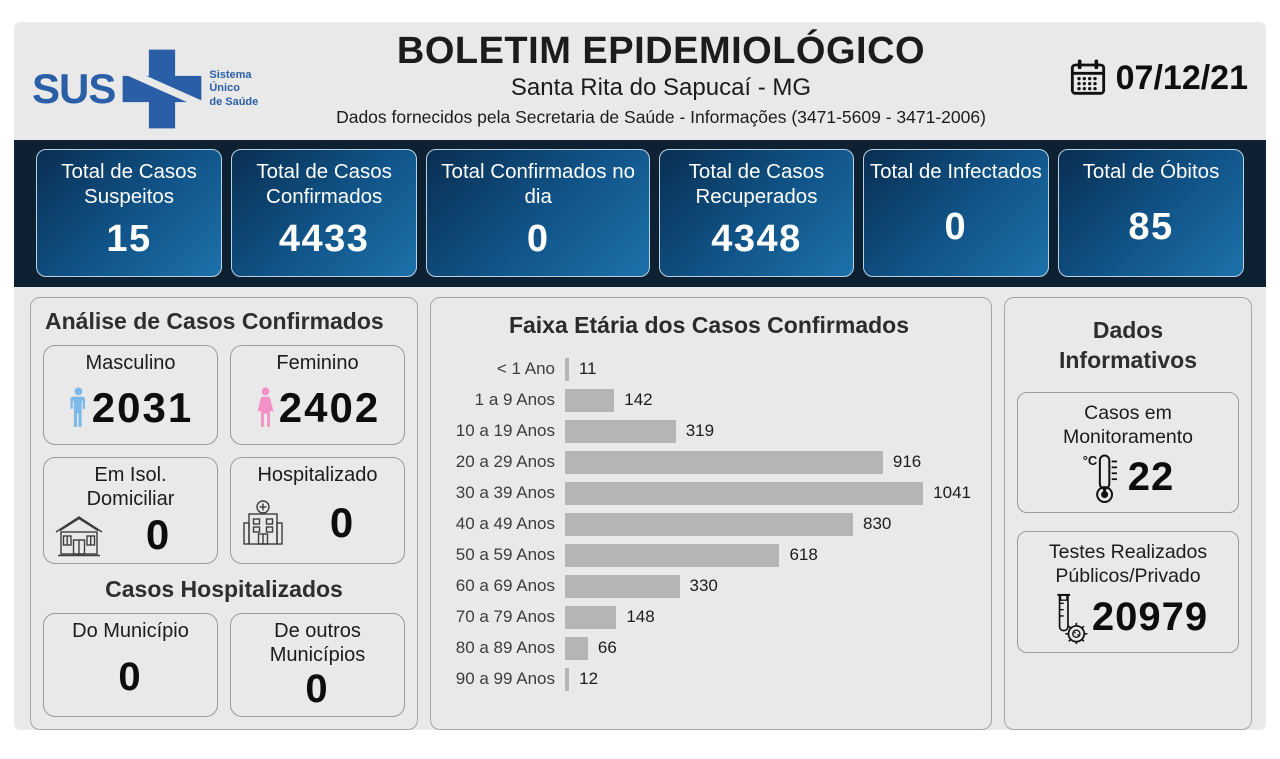  I want to click on card-do-municipio: Do Município 0, so click(130, 665).